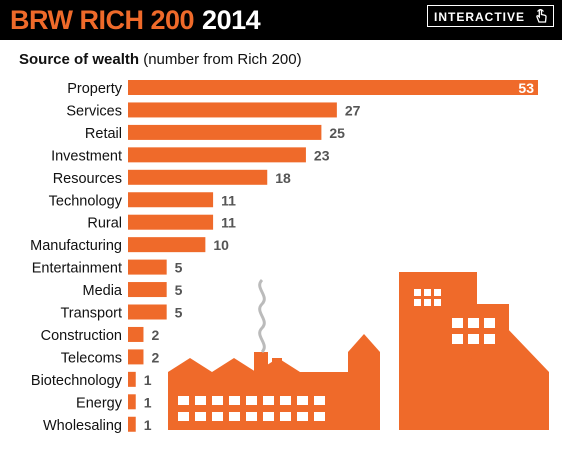  What do you see at coordinates (79, 59) in the screenshot?
I see `subtitle-bold: Source of wealth` at bounding box center [79, 59].